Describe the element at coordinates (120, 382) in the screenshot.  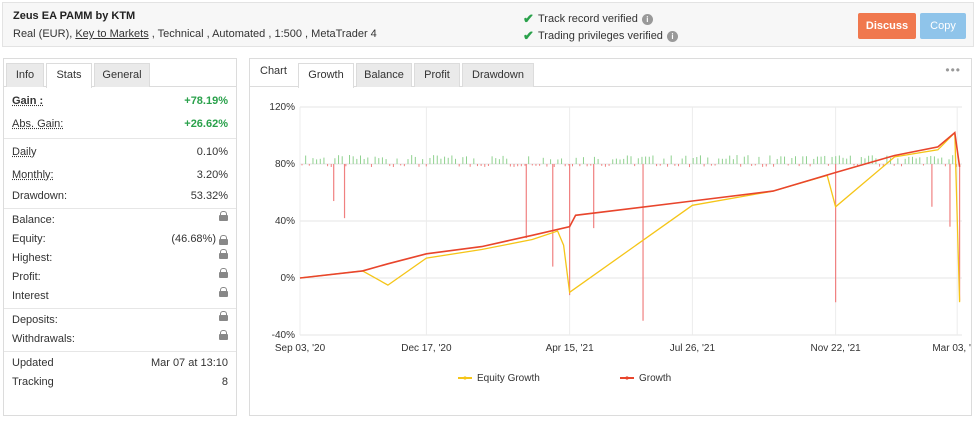
I see `stat-tracking: Tracking 8` at that location.